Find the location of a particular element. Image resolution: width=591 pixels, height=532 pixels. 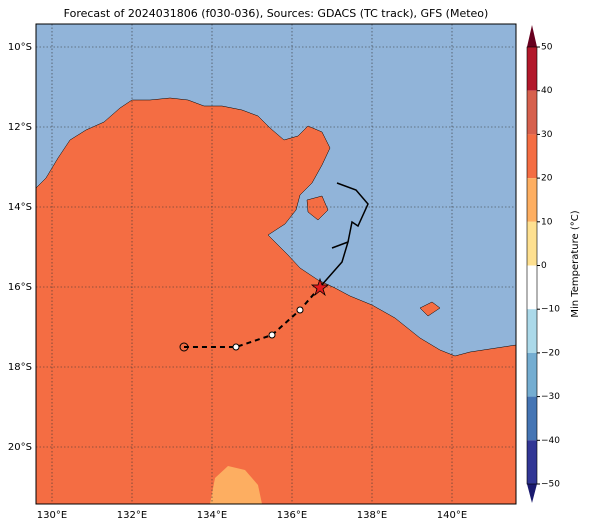

lat-label: 18°S is located at coordinates (20, 367).